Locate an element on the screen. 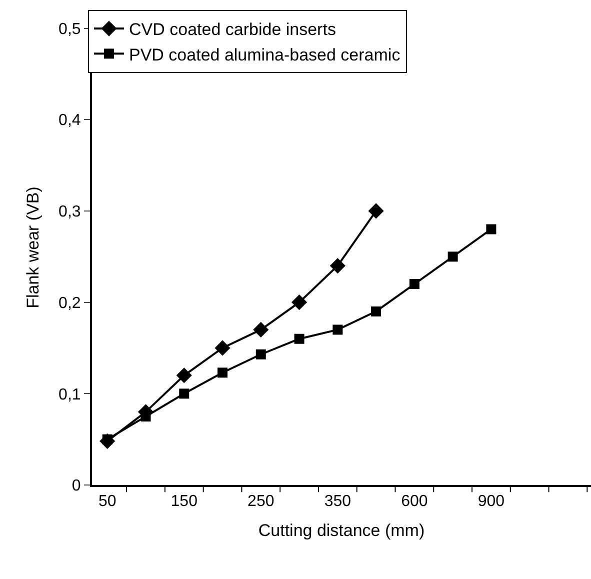 The height and width of the screenshot is (579, 591). x-axis-title: Cutting distance (mm) is located at coordinates (341, 530).